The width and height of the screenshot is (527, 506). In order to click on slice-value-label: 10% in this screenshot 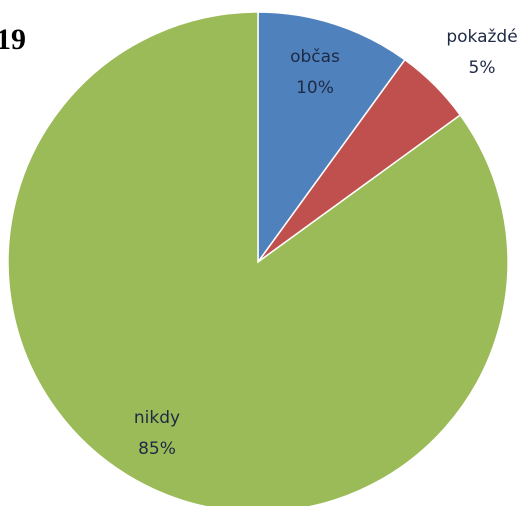, I will do `click(315, 88)`.